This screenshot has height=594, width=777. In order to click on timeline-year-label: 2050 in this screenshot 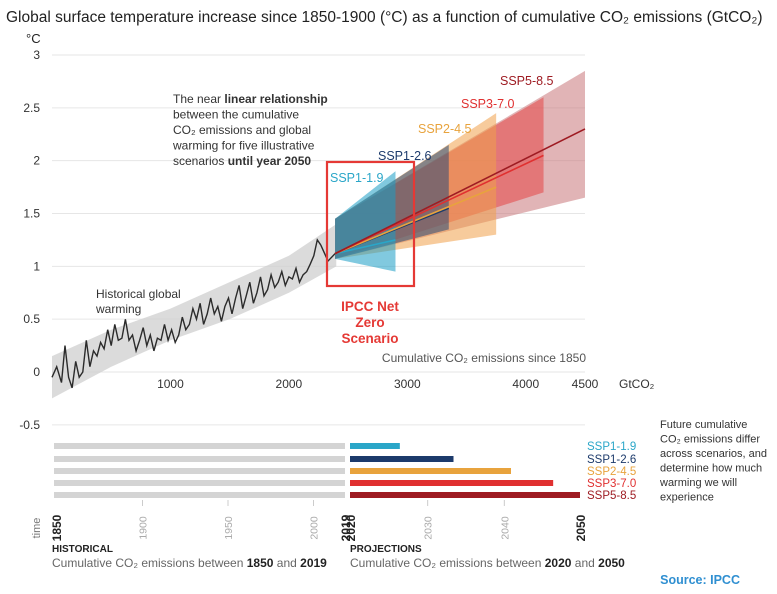, I will do `click(581, 527)`.